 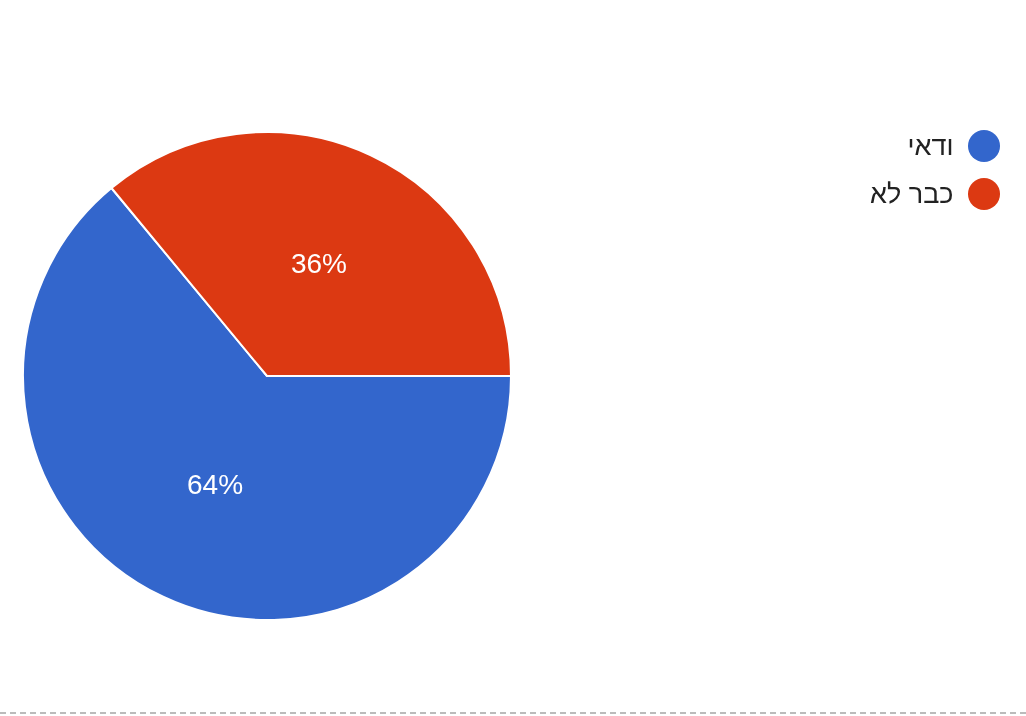 I want to click on data-label: 64%, so click(x=215, y=485).